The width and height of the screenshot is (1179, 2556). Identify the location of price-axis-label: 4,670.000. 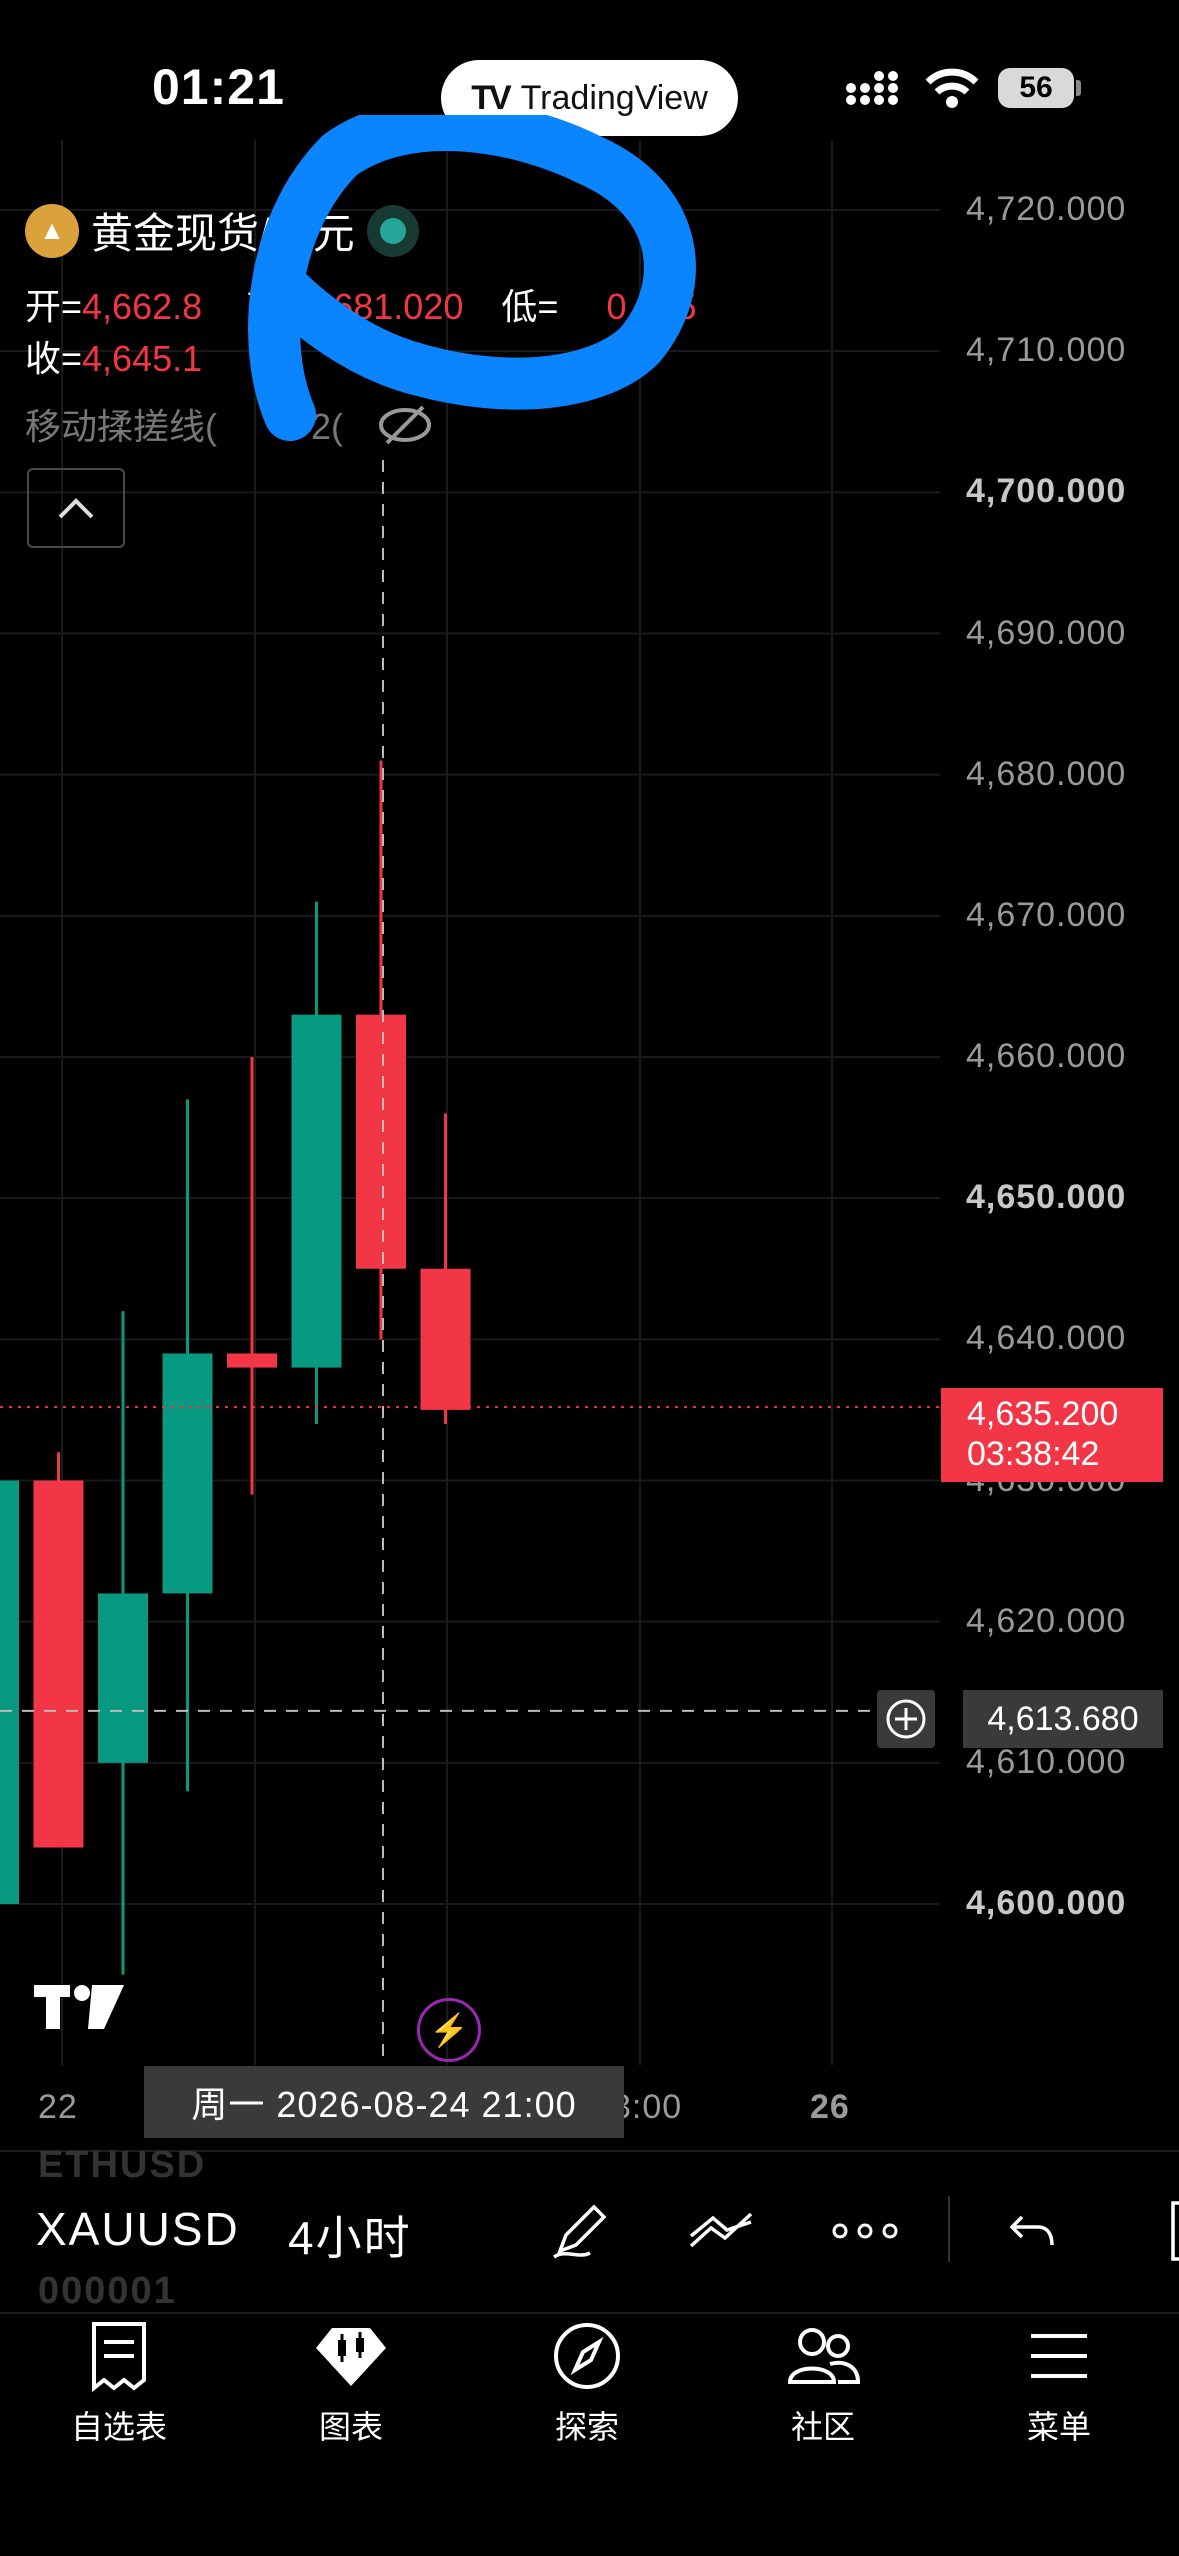
(1046, 914).